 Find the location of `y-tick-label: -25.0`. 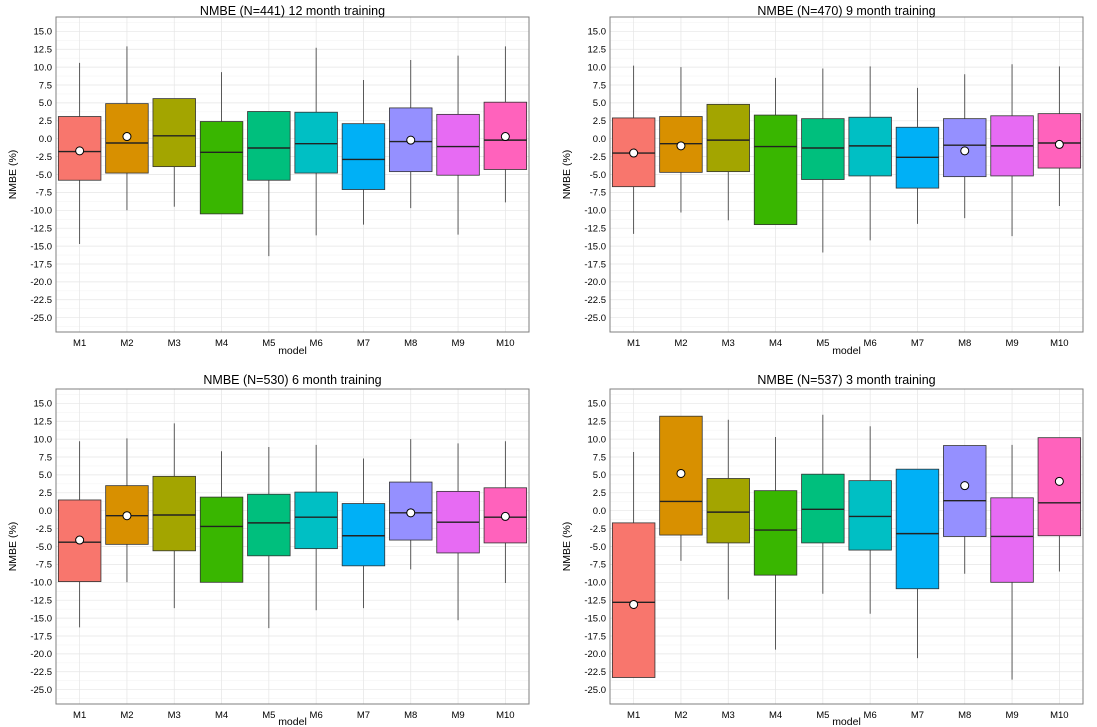

y-tick-label: -25.0 is located at coordinates (41, 690).